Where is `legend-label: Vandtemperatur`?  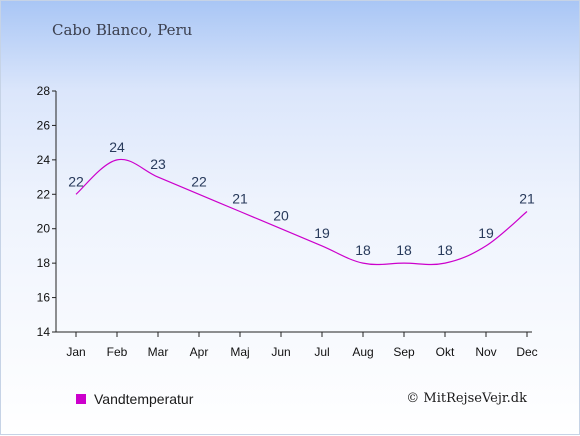
legend-label: Vandtemperatur is located at coordinates (144, 399).